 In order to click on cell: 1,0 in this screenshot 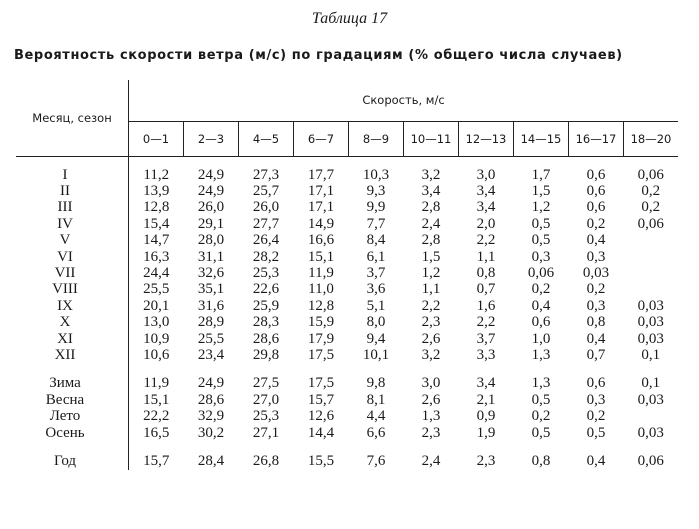, I will do `click(541, 338)`.